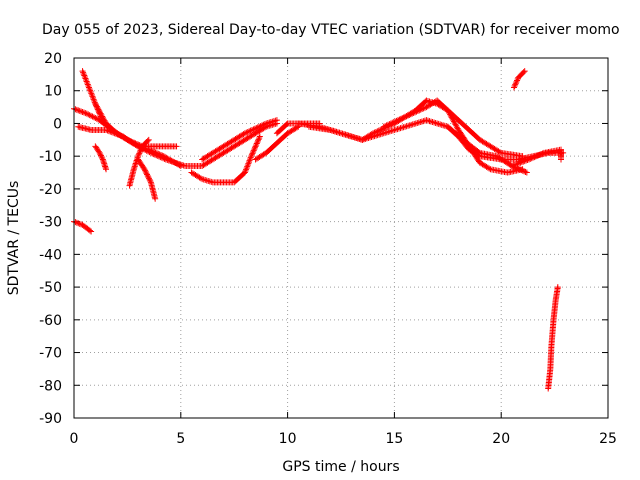 The height and width of the screenshot is (480, 640). What do you see at coordinates (608, 439) in the screenshot?
I see `x-tick-label: 25` at bounding box center [608, 439].